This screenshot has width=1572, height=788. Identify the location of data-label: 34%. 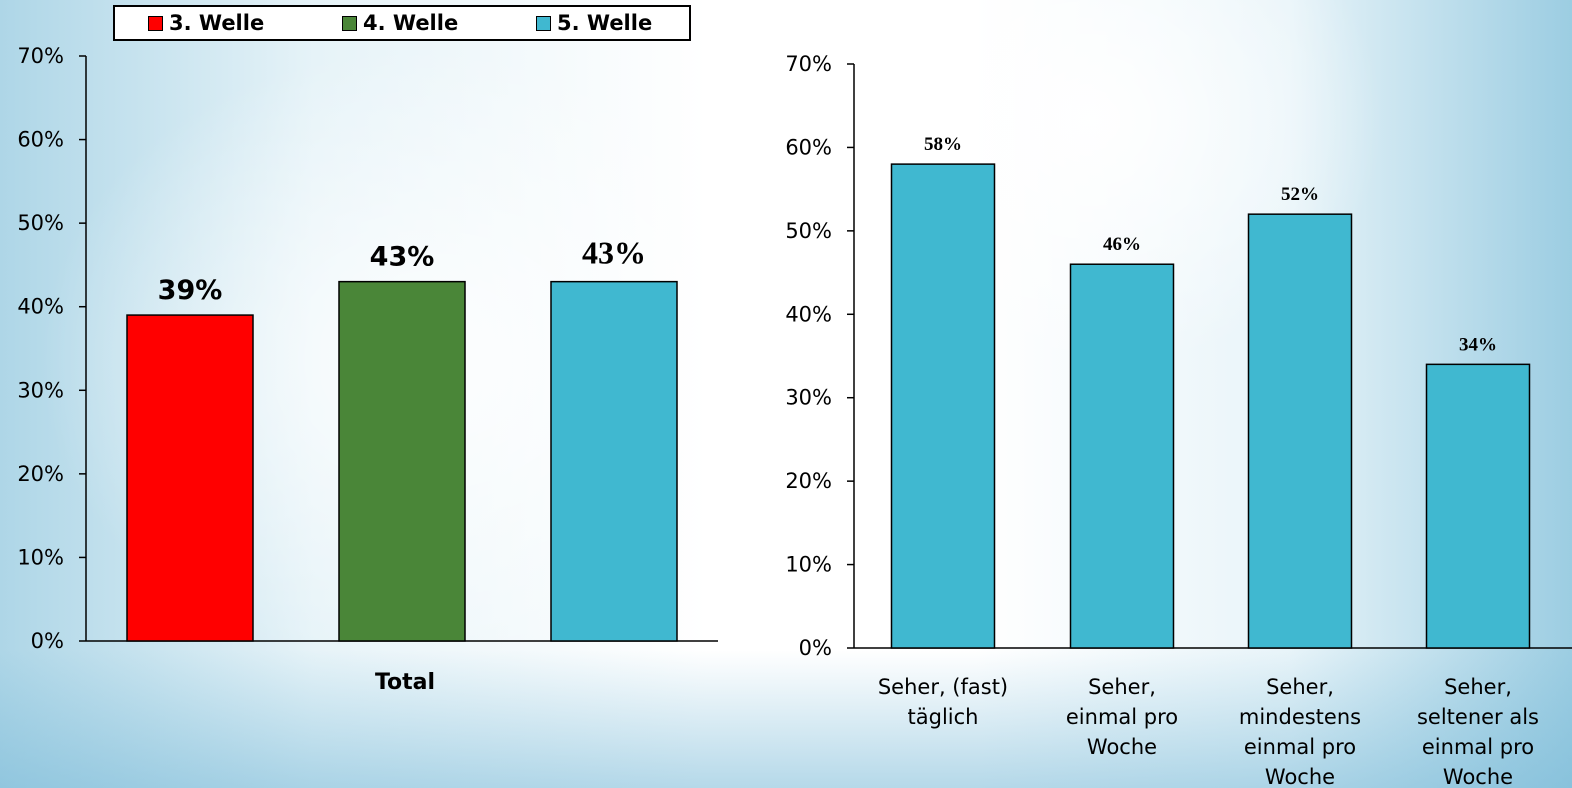
(1478, 344).